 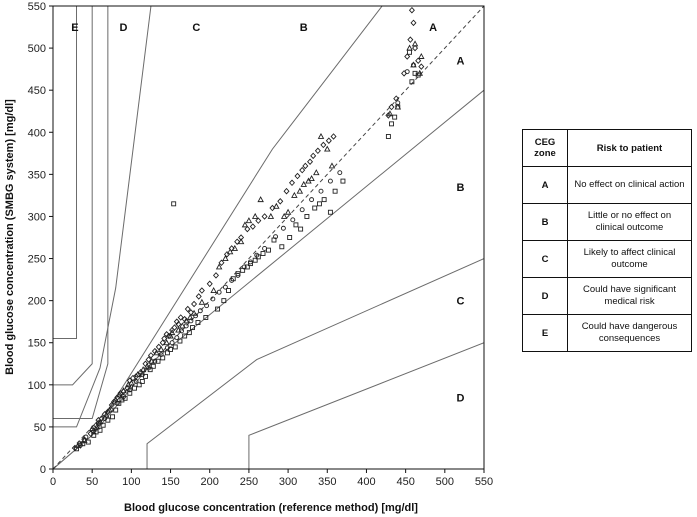 What do you see at coordinates (545, 333) in the screenshot?
I see `zone-cell: E` at bounding box center [545, 333].